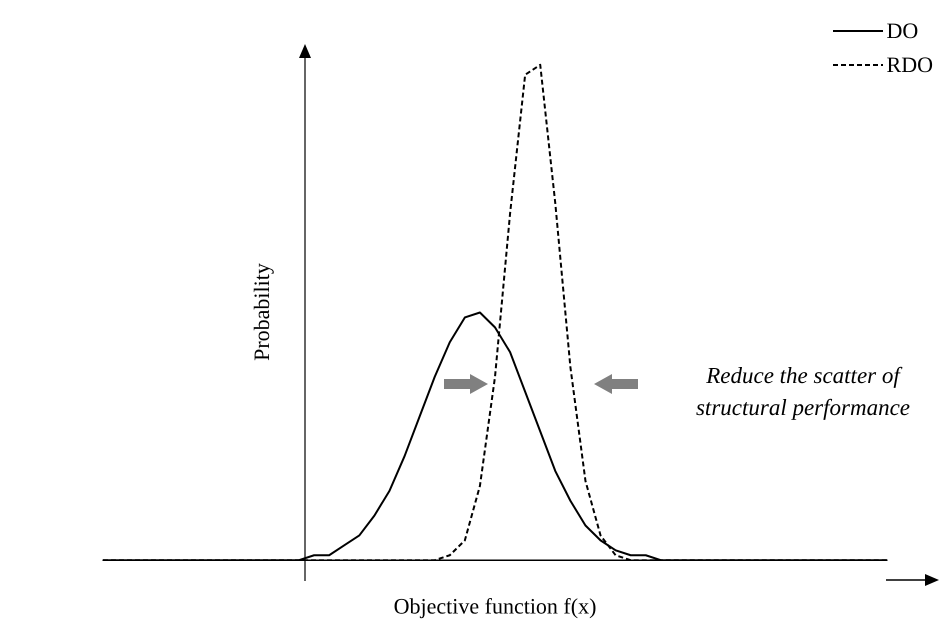  Describe the element at coordinates (262, 312) in the screenshot. I see `y-axis-title: Probability` at that location.